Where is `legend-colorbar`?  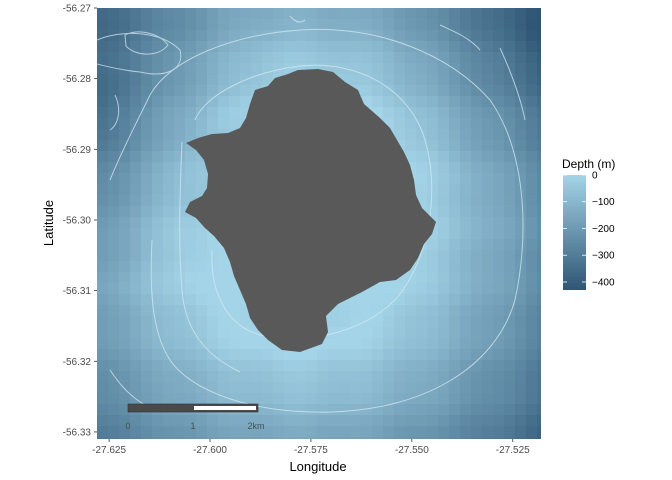 legend-colorbar is located at coordinates (574, 232).